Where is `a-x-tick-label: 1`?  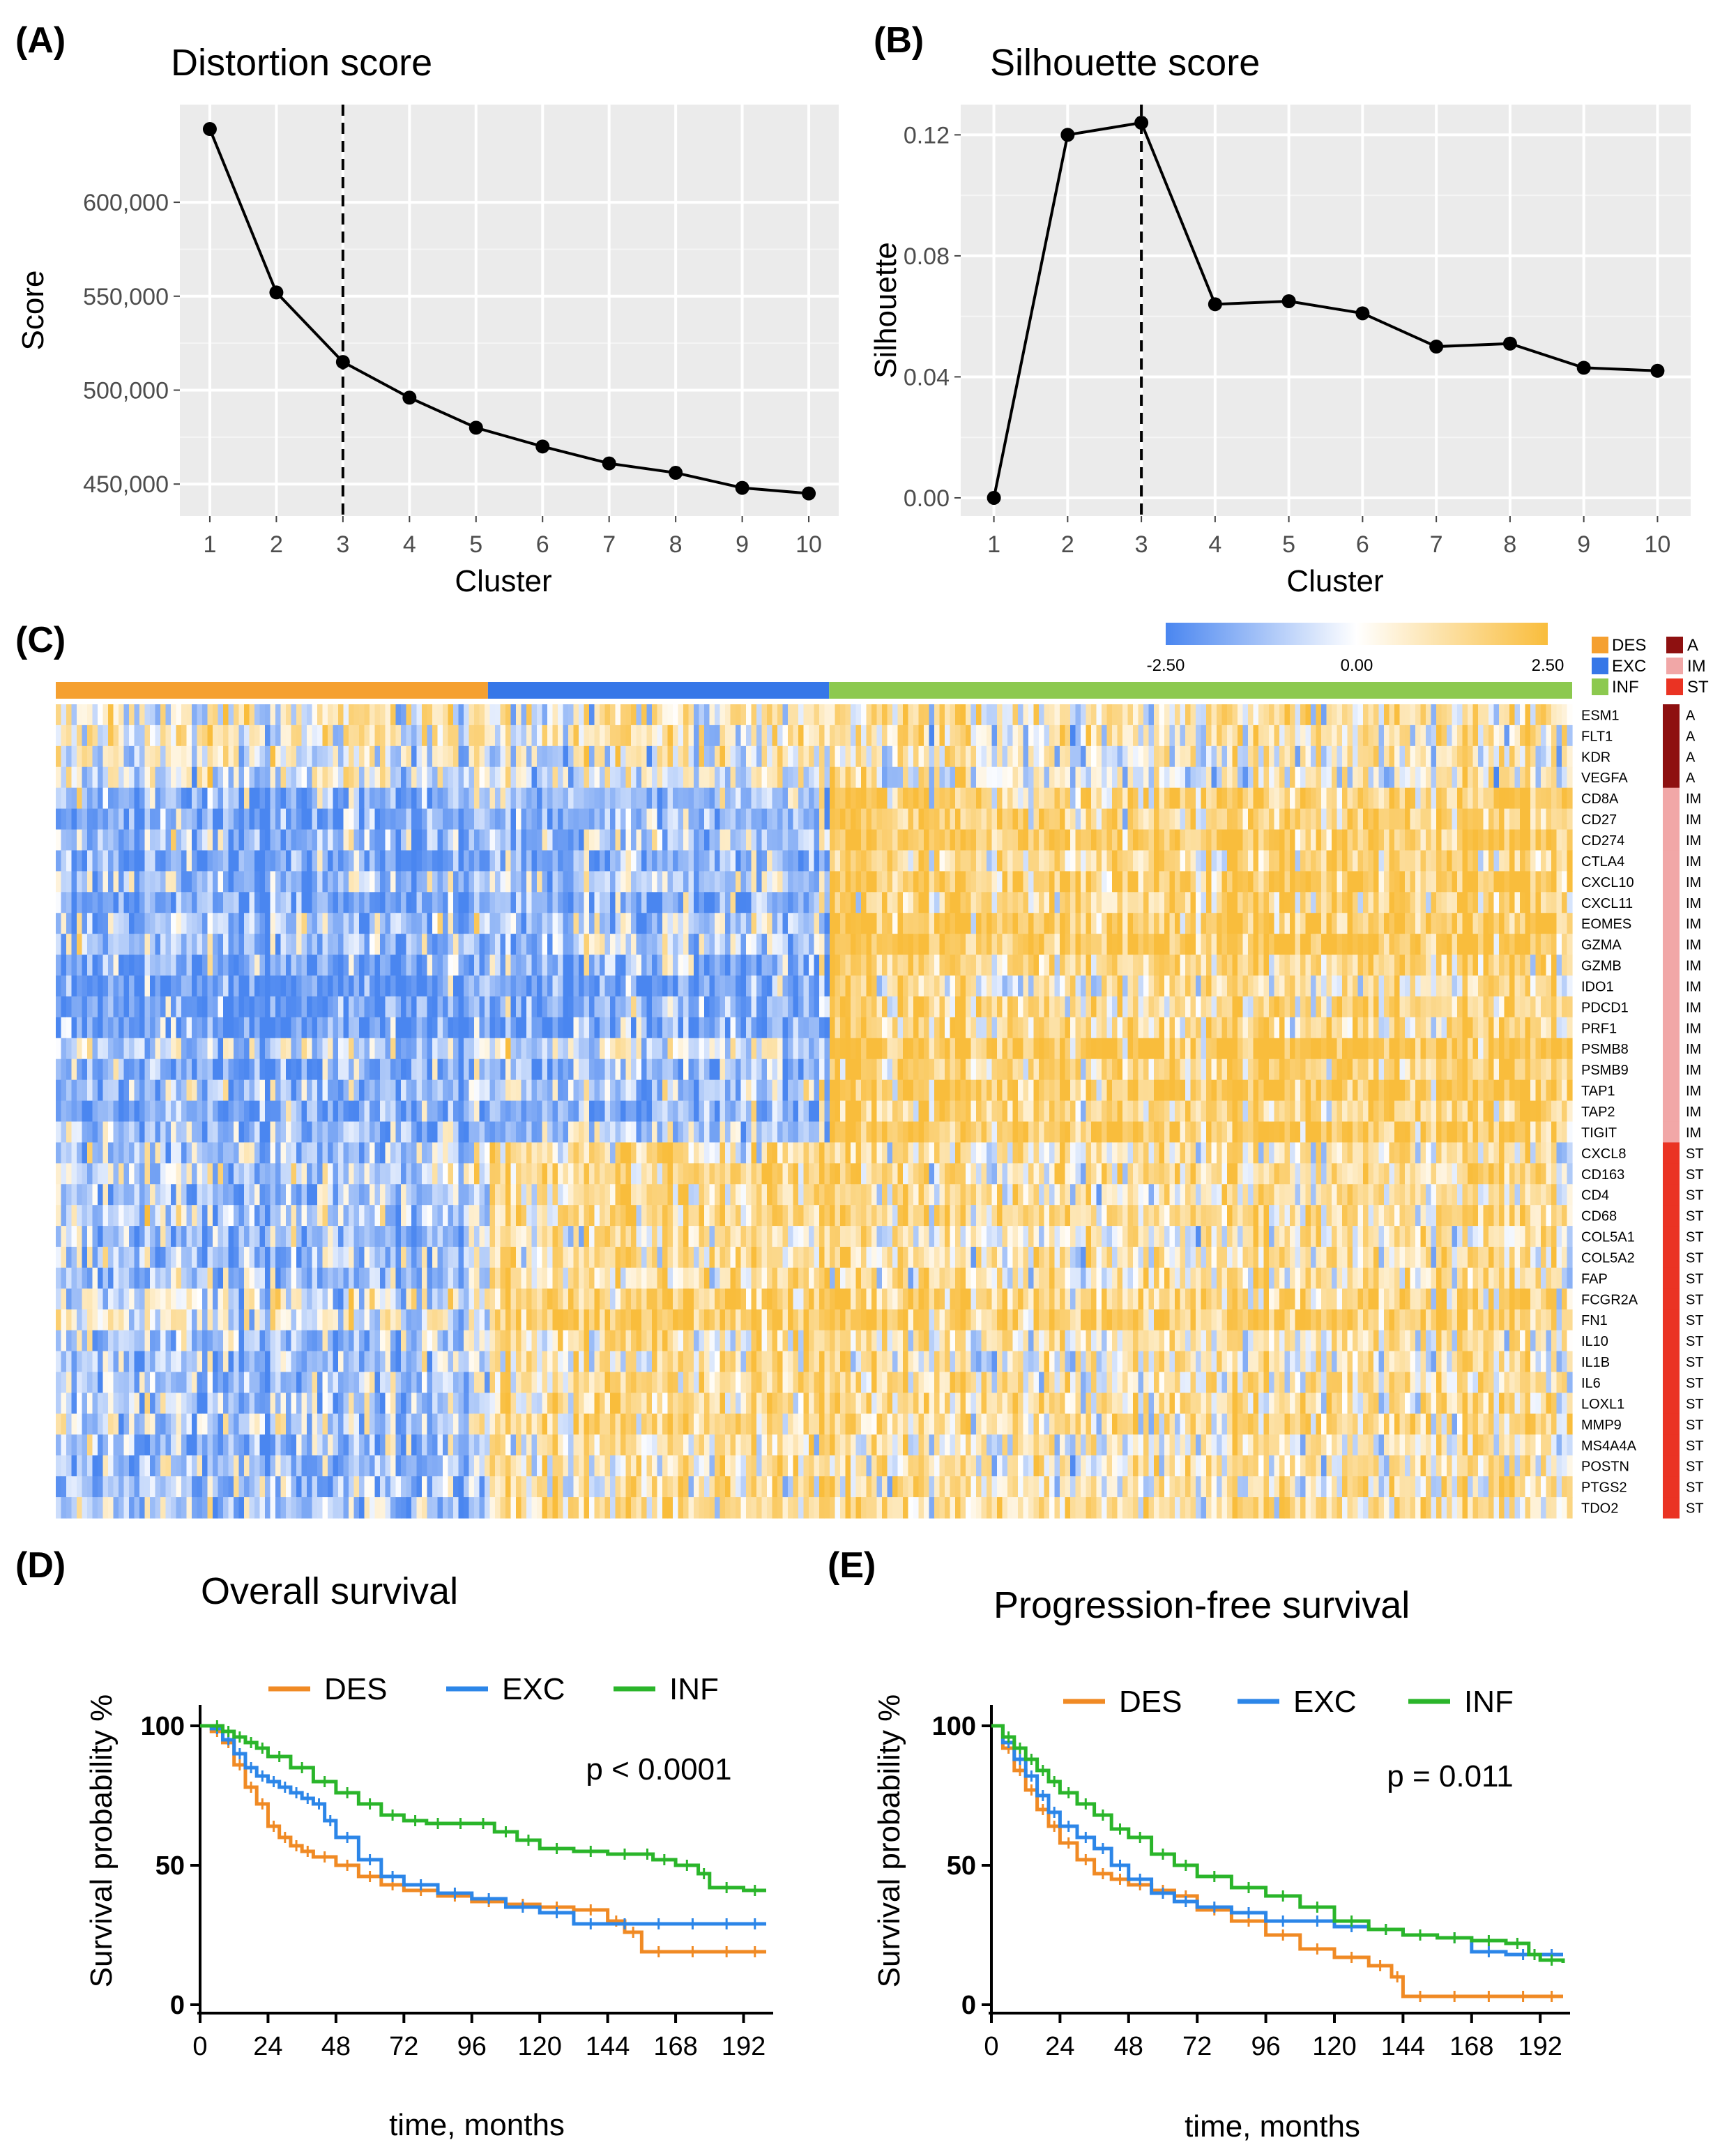
a-x-tick-label: 1 is located at coordinates (210, 544).